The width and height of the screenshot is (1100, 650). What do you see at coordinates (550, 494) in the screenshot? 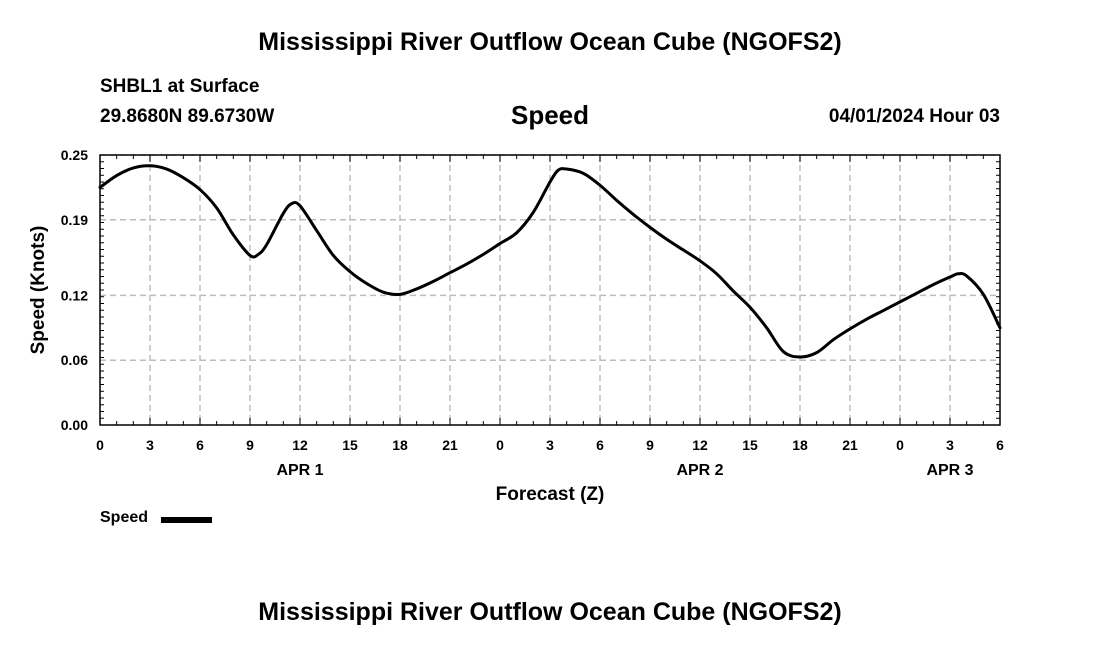
I see `x-axis-label: Forecast (Z)` at bounding box center [550, 494].